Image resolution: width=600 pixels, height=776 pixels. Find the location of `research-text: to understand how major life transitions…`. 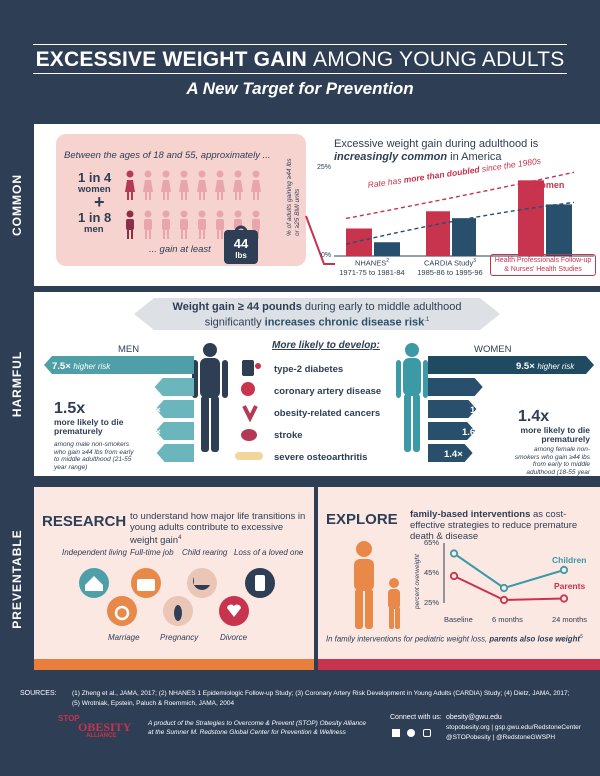

research-text: to understand how major life transitions… is located at coordinates (220, 528).